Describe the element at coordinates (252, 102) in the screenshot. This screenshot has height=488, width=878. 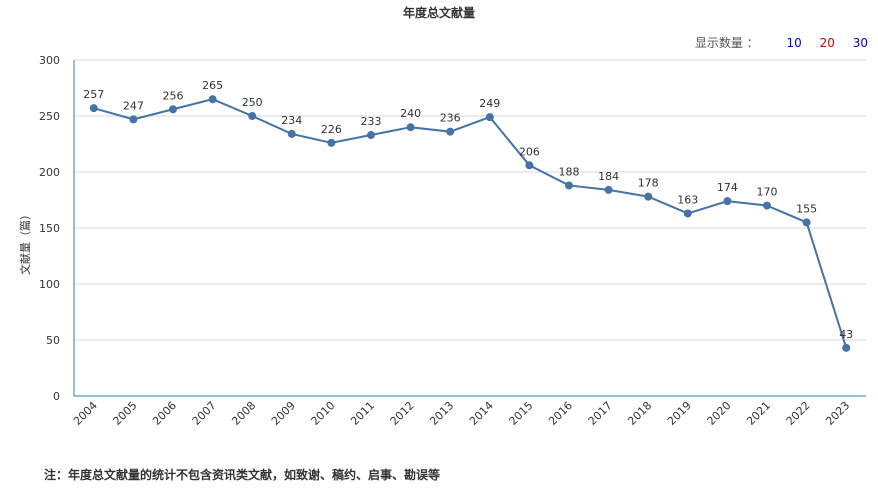
I see `data-label: 250` at that location.